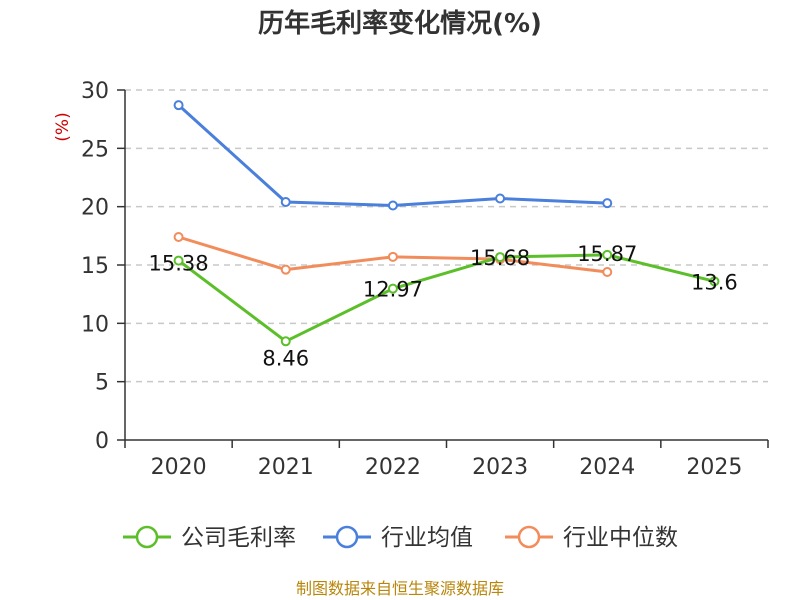 This screenshot has height=600, width=800. Describe the element at coordinates (400, 23) in the screenshot. I see `chart-title: 历年毛利率变化情况(%)` at that location.